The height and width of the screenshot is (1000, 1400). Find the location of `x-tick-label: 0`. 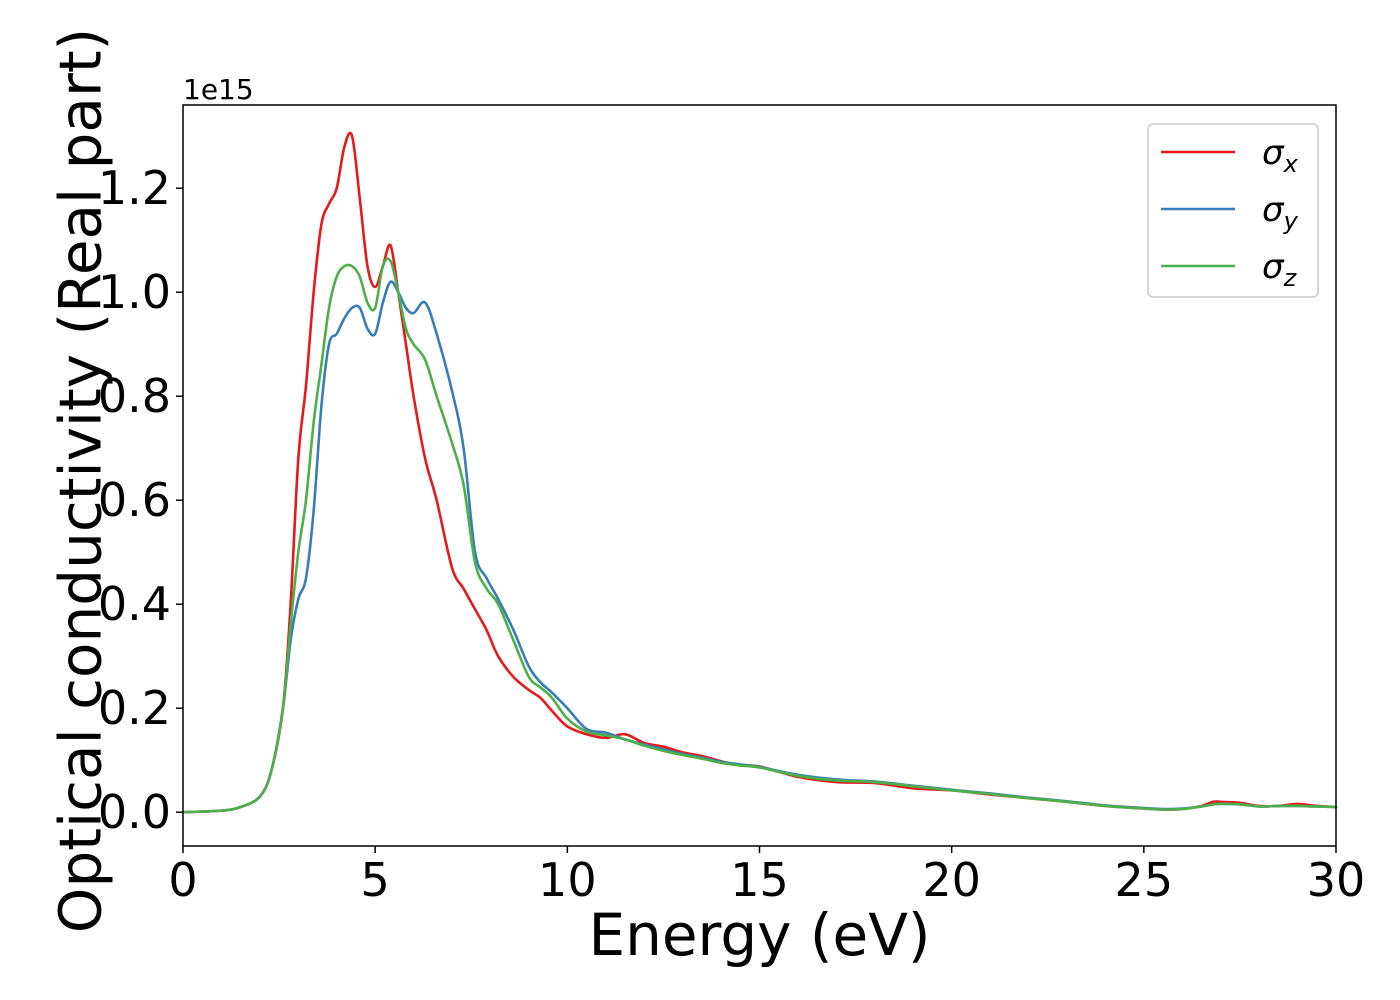

x-tick-label: 0 is located at coordinates (182, 880).